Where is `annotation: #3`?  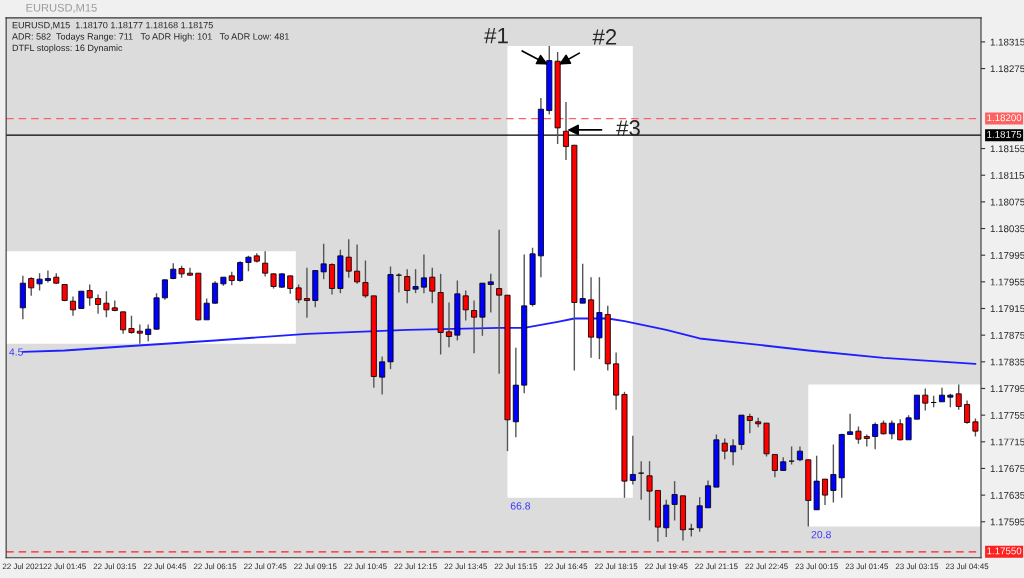
annotation: #3 is located at coordinates (628, 128).